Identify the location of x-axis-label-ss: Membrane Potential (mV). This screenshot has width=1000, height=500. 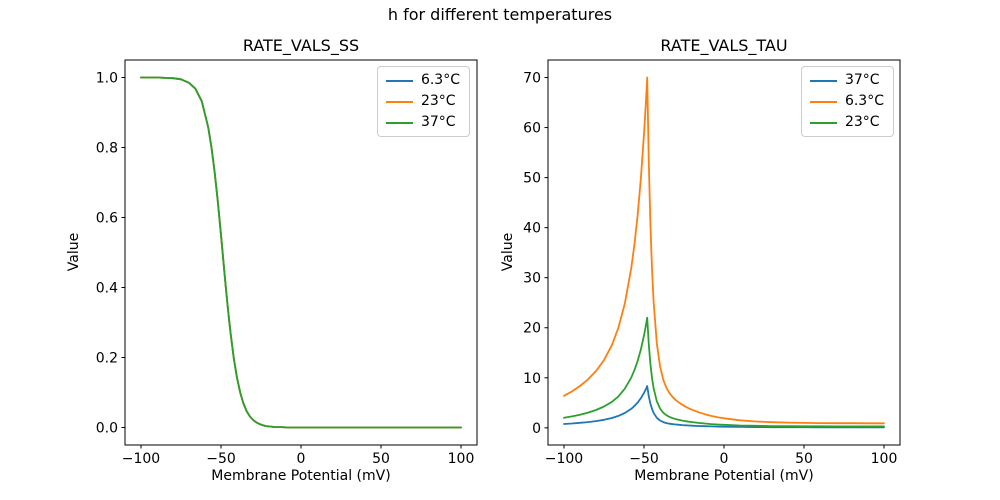
(301, 476).